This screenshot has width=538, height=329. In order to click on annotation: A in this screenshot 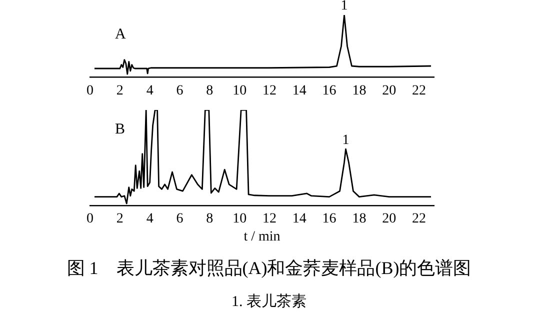, I will do `click(120, 34)`.